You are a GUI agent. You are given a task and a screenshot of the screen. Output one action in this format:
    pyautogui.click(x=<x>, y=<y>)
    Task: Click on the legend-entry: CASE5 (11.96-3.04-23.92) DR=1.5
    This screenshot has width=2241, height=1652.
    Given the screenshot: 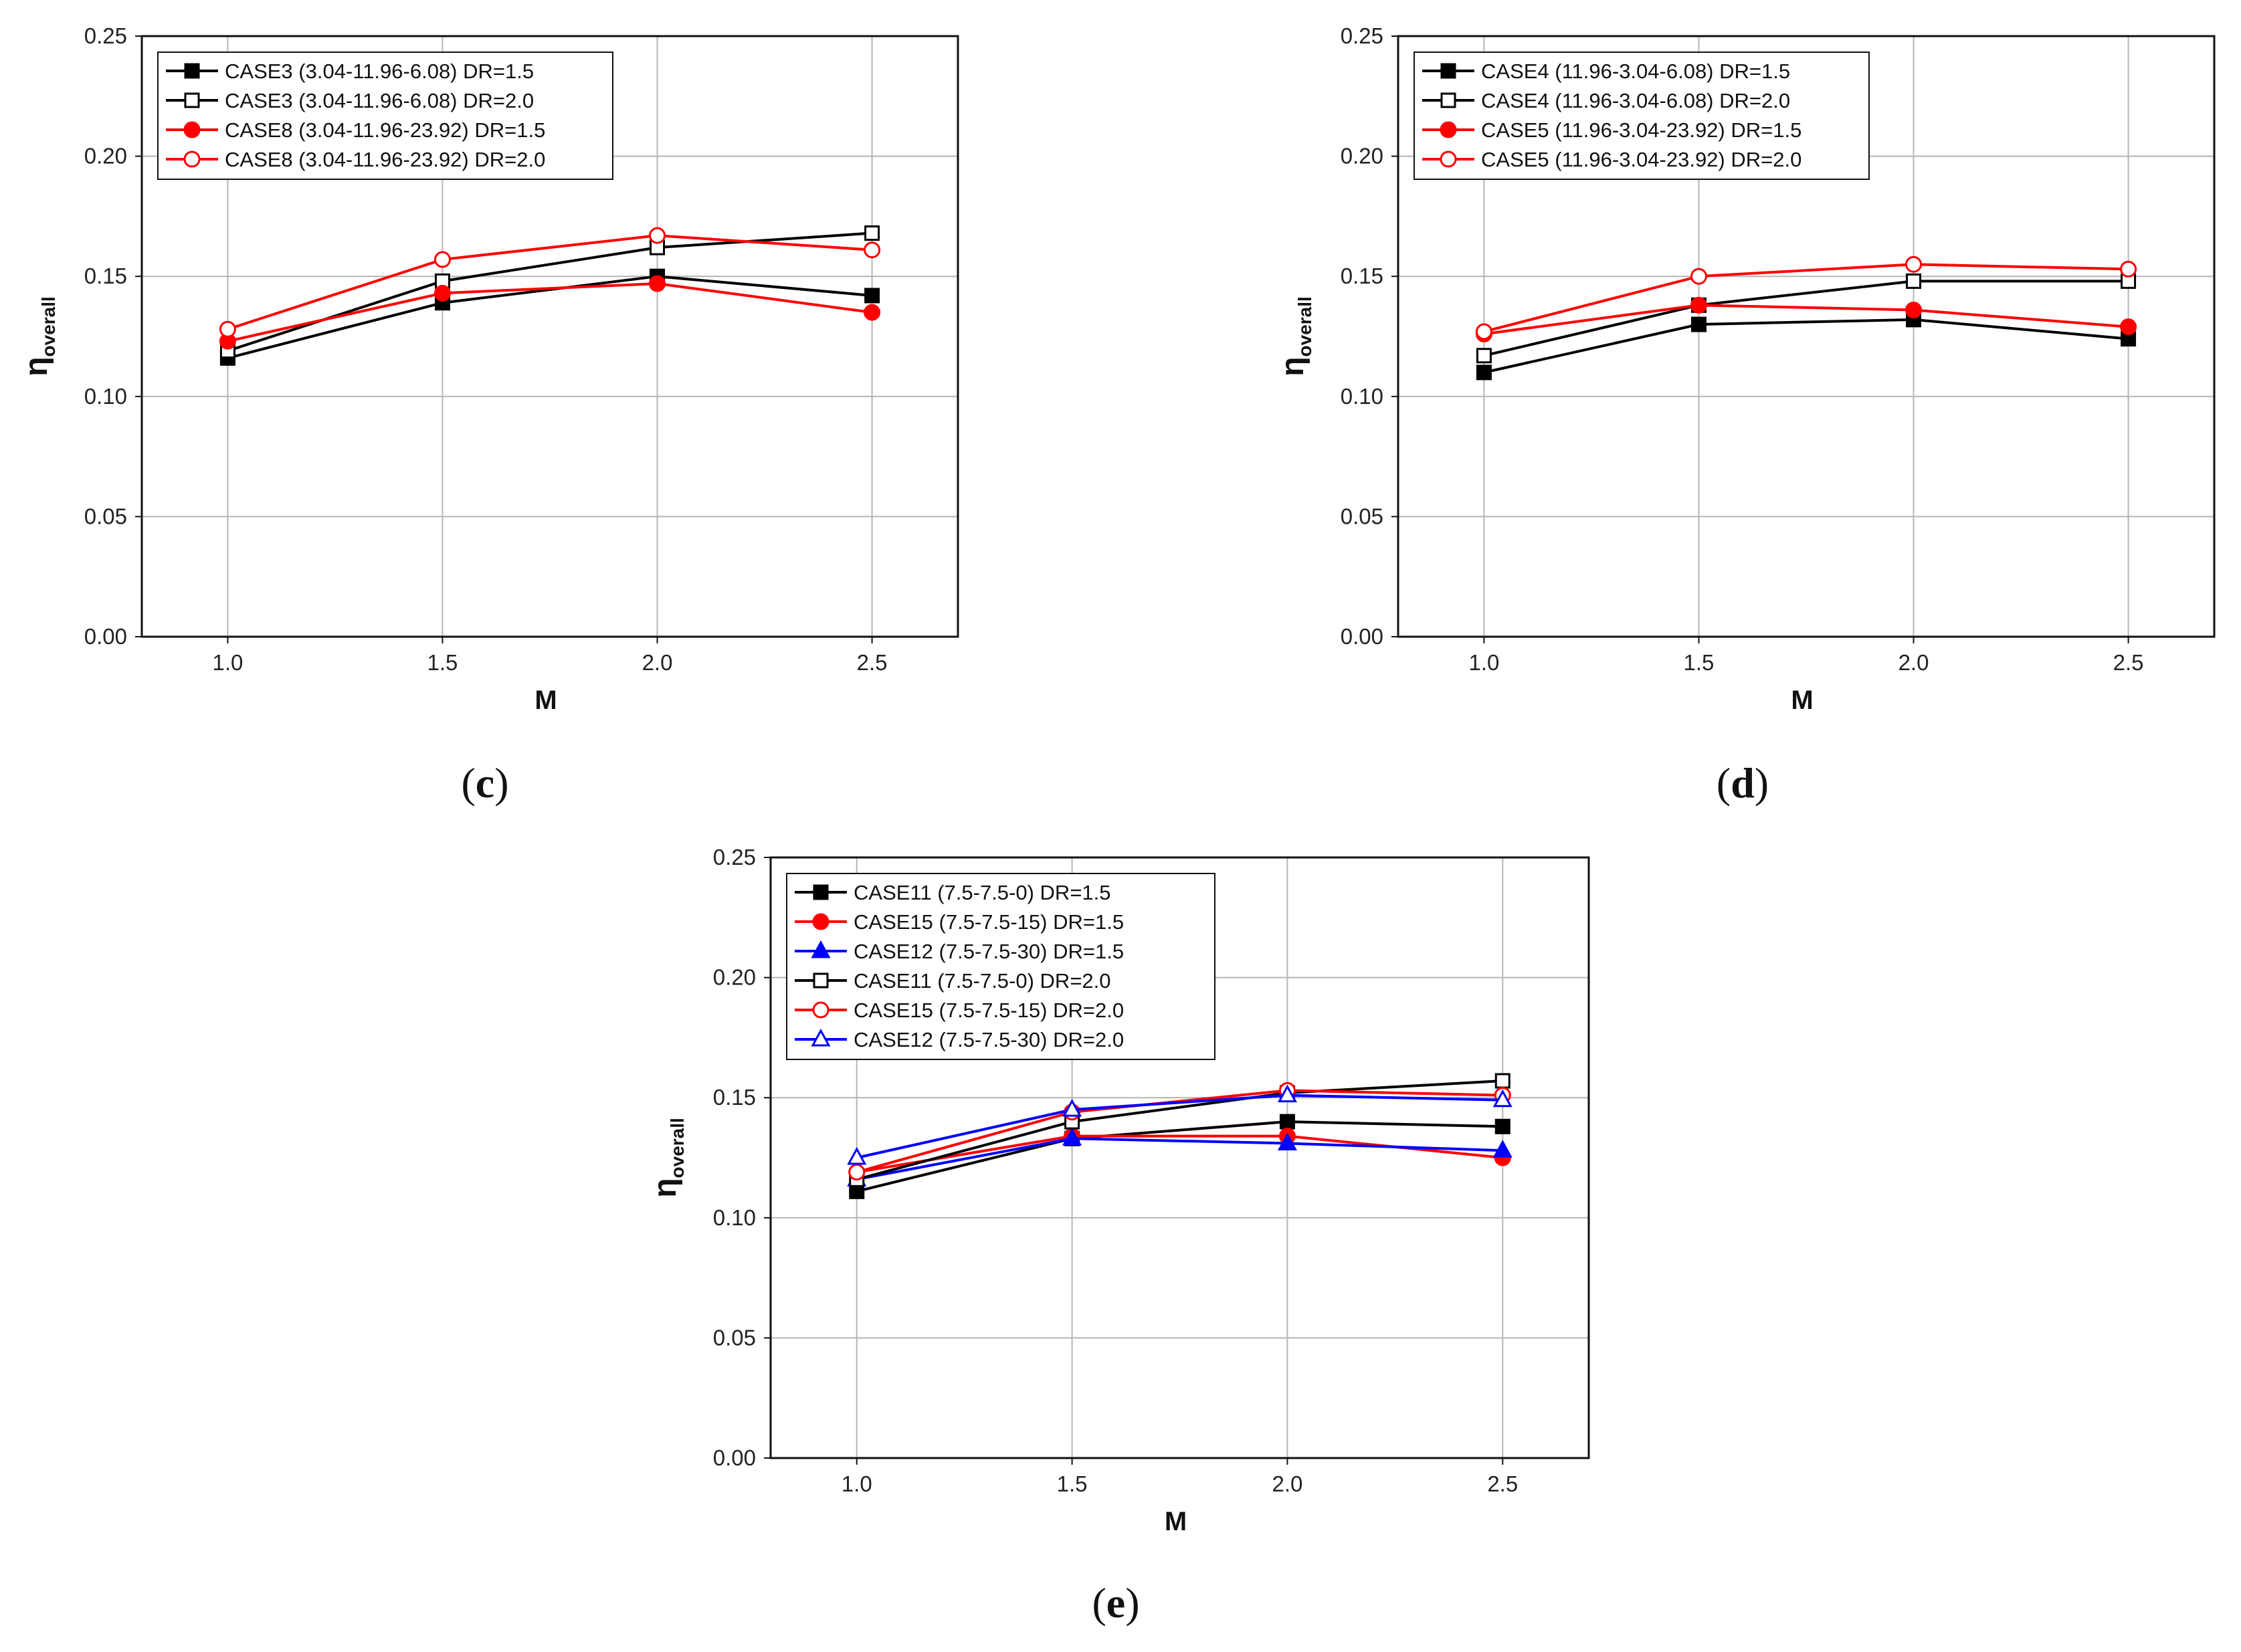 What is the action you would take?
    pyautogui.click(x=1611, y=130)
    